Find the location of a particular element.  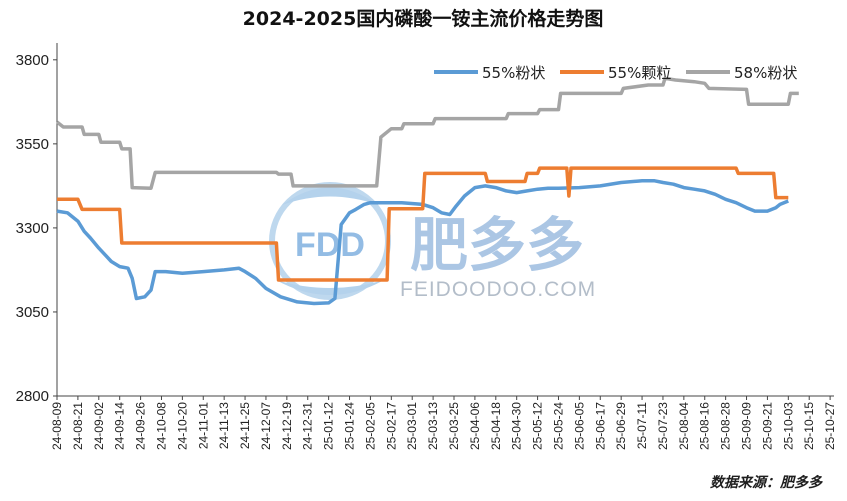

x-tick-label: 25-07-23 is located at coordinates (663, 426).